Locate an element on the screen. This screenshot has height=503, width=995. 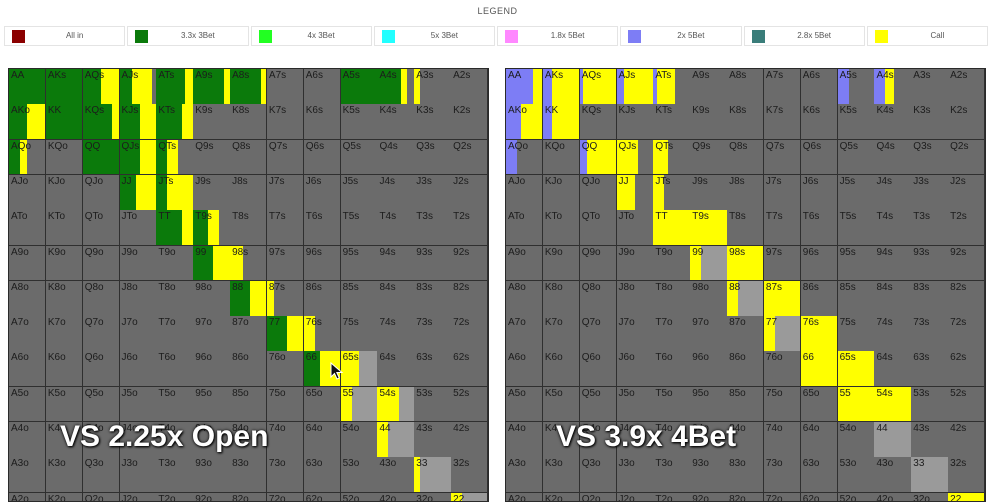
hand-label: J9s is located at coordinates (203, 181).